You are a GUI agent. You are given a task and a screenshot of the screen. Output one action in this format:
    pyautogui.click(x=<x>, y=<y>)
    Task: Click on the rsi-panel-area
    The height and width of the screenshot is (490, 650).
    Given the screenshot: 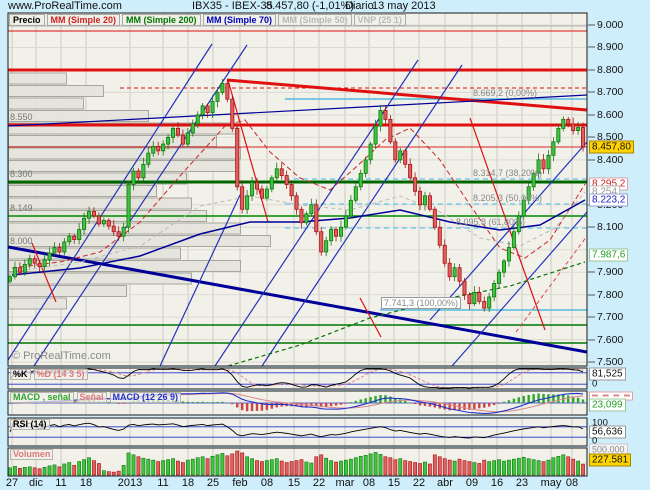 What is the action you would take?
    pyautogui.click(x=297, y=432)
    